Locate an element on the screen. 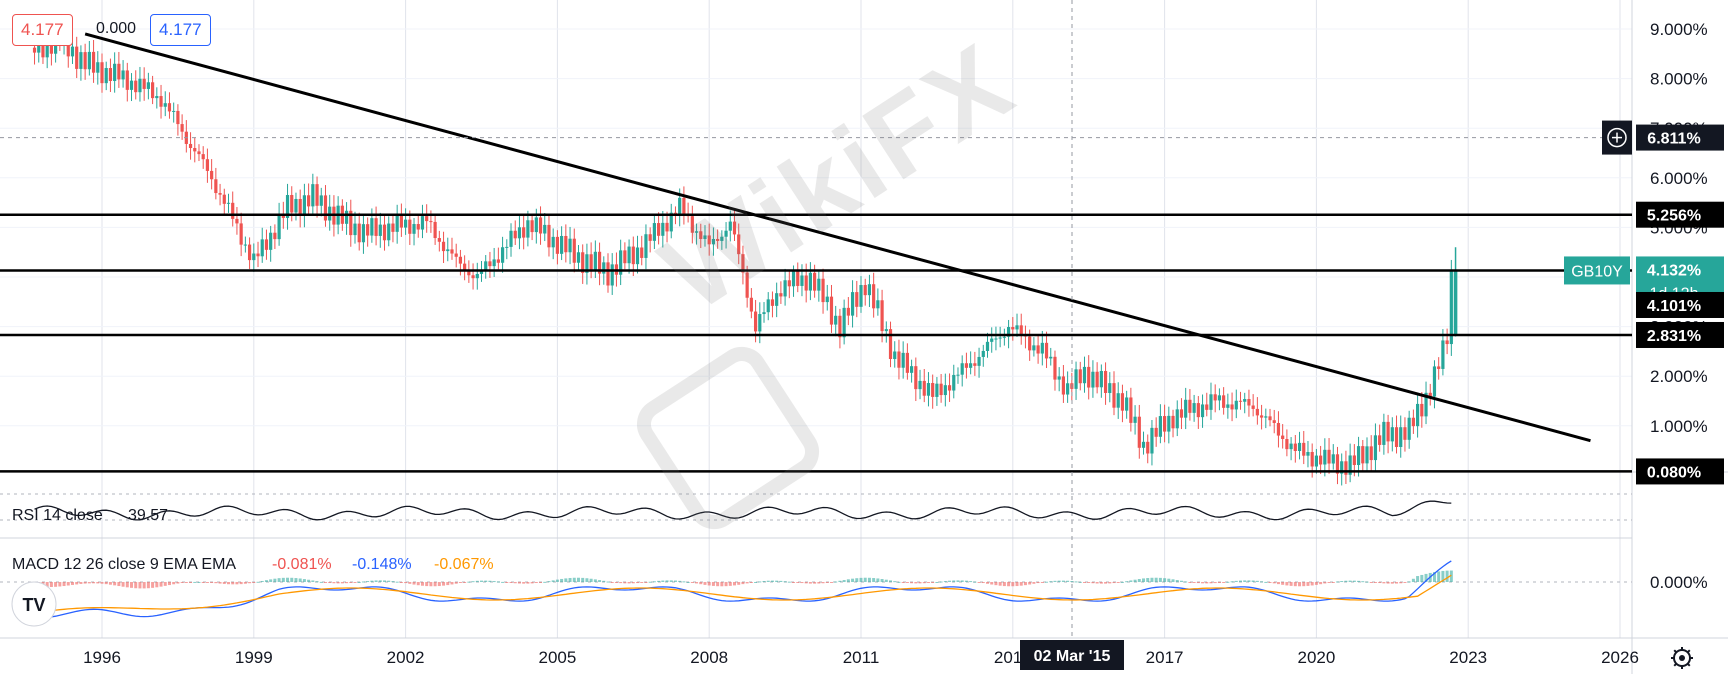 The image size is (1728, 679). add-alert-plus-icon is located at coordinates (1617, 137).